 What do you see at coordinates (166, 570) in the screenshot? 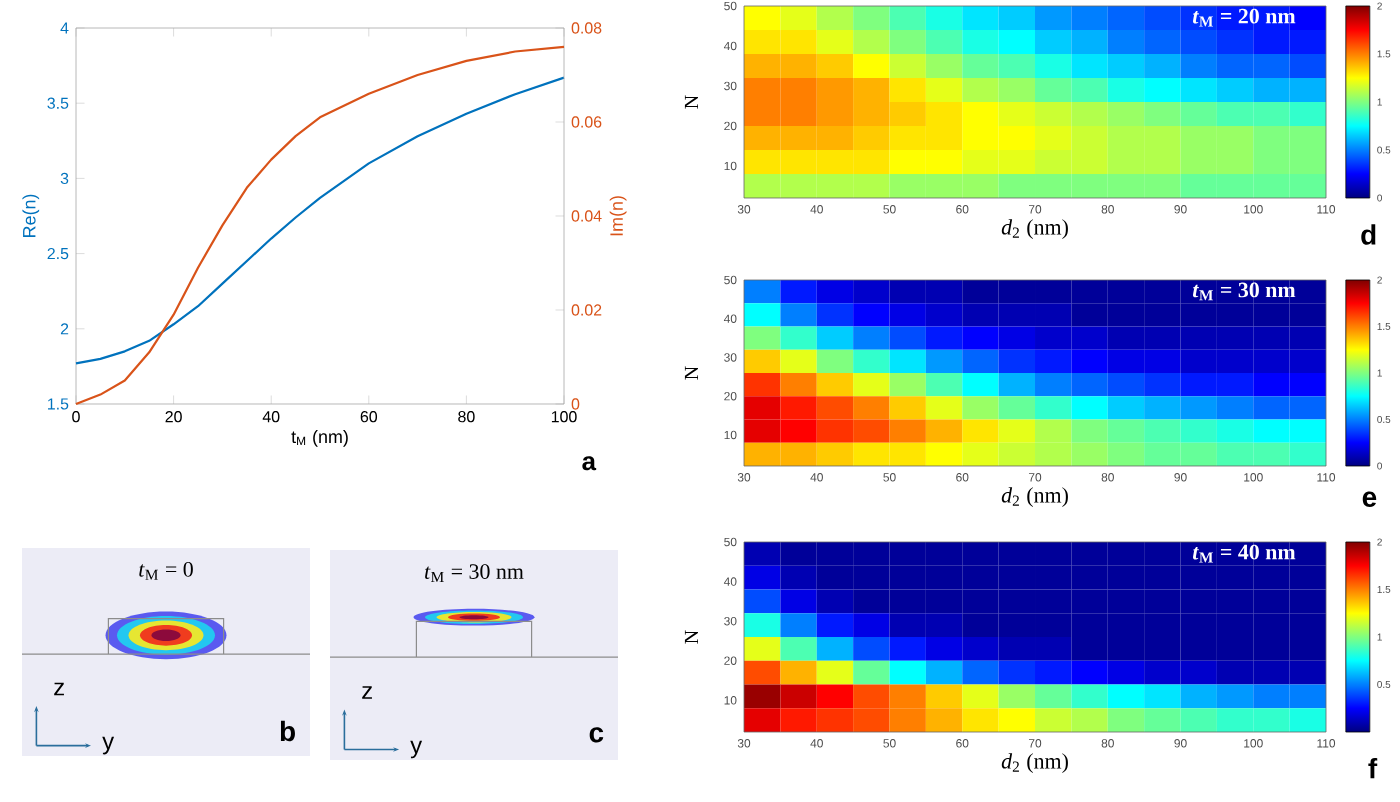
I see `text: t$_{M}$ = 0` at bounding box center [166, 570].